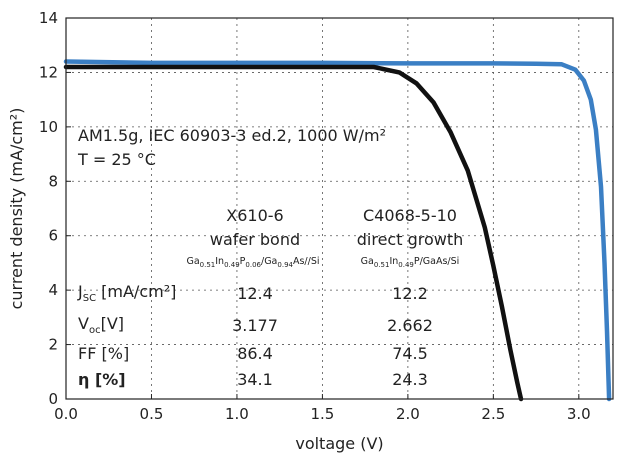  What do you see at coordinates (255, 215) in the screenshot?
I see `col1-id: X610-6` at bounding box center [255, 215].